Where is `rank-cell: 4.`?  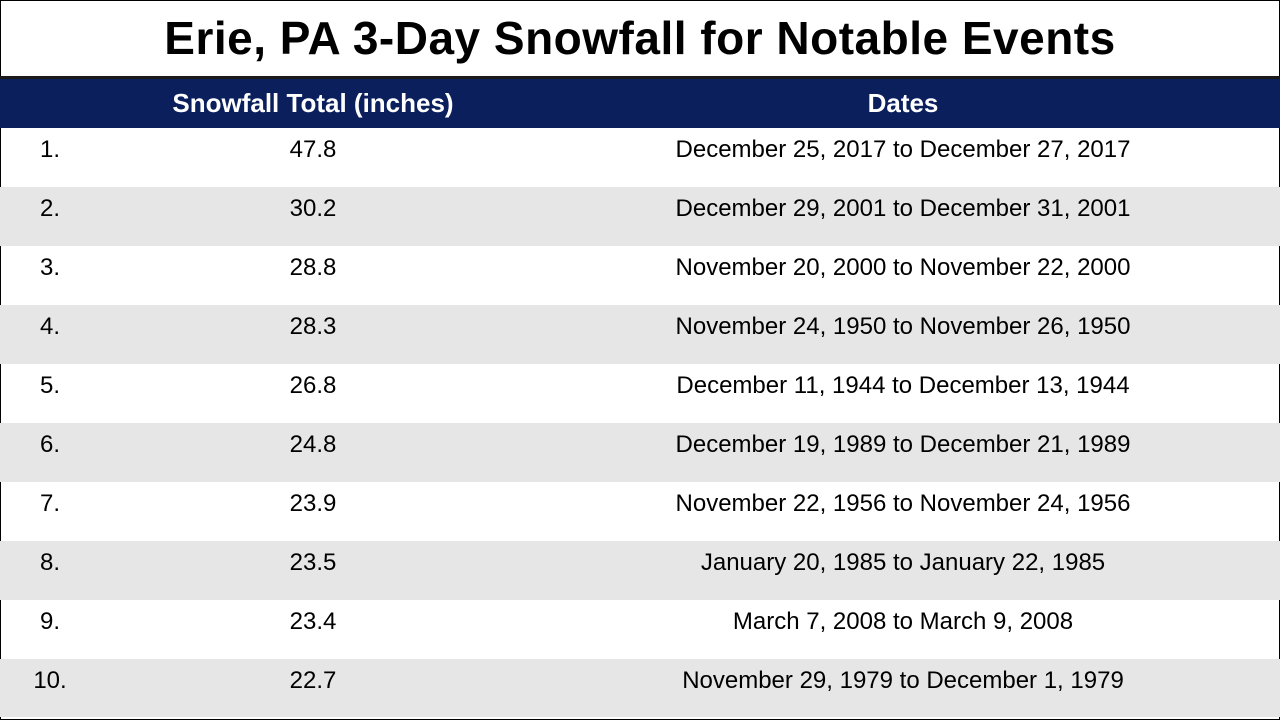
rank-cell: 4. is located at coordinates (49, 326).